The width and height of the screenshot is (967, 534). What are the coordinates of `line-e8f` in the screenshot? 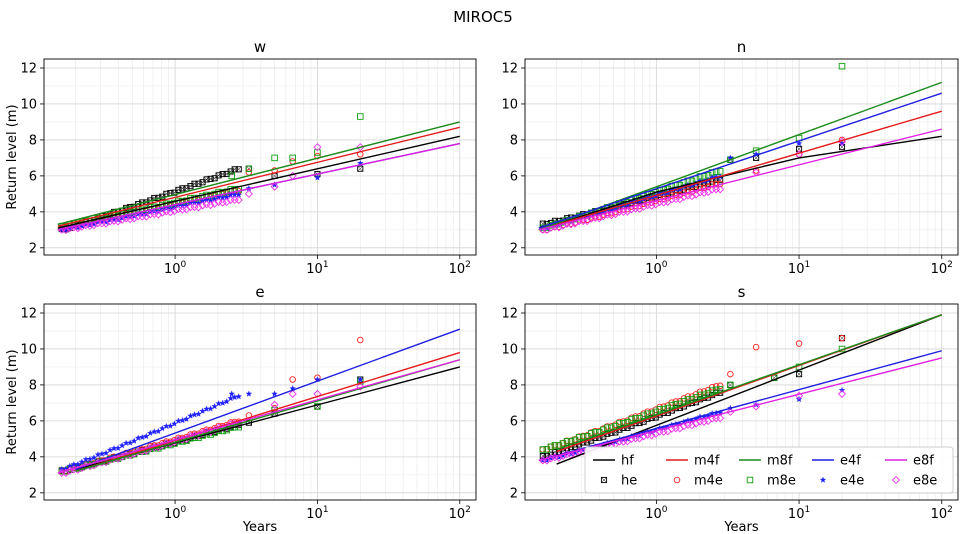 It's located at (740, 179).